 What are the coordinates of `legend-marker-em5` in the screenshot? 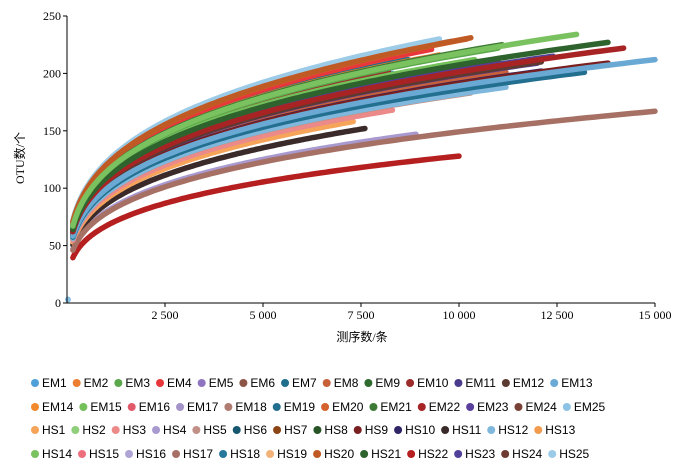 It's located at (201, 383).